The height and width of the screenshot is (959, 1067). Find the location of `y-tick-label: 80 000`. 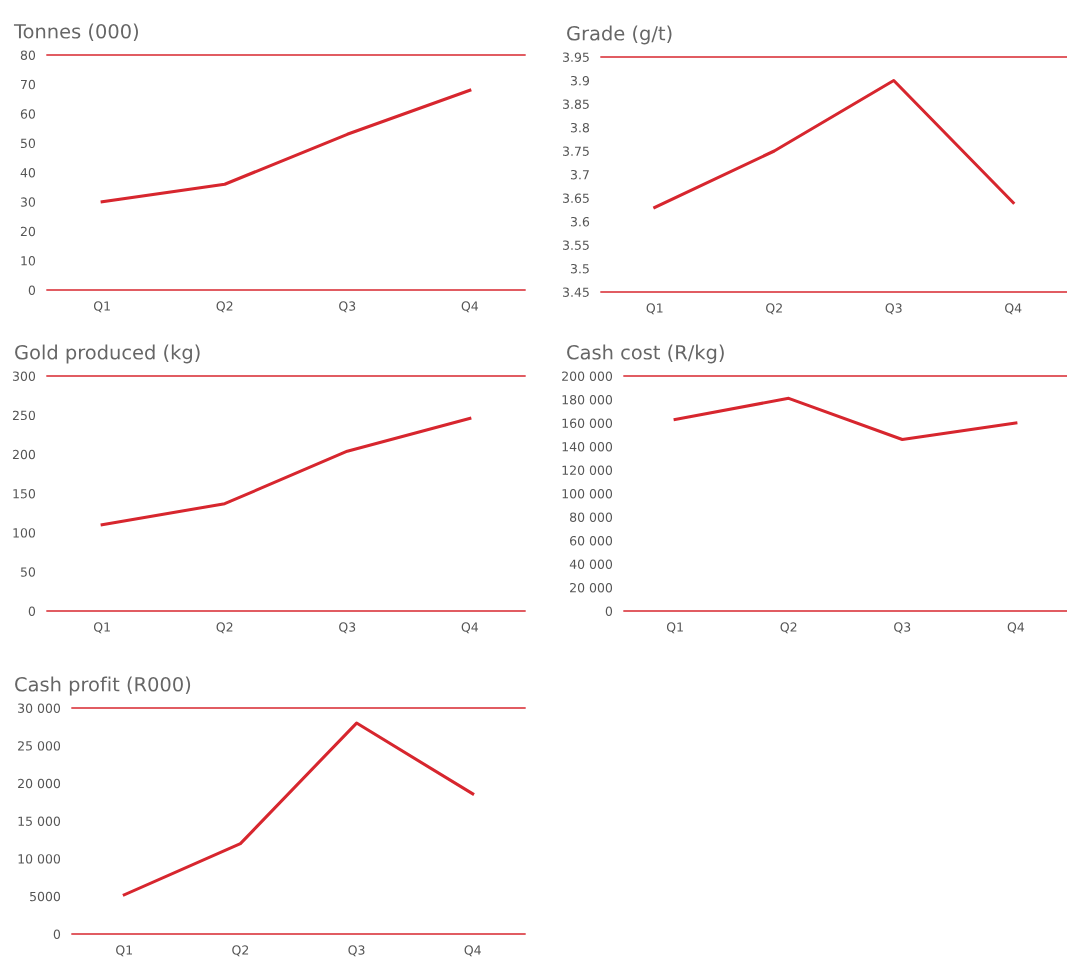

y-tick-label: 80 000 is located at coordinates (591, 517).